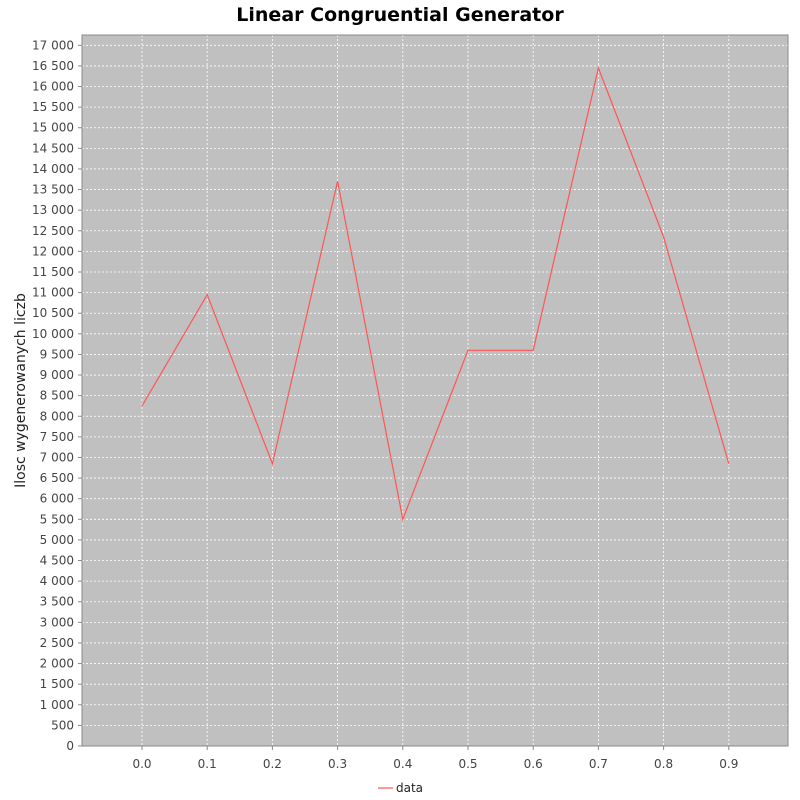 The height and width of the screenshot is (800, 800). I want to click on x-tick-label: 0.8, so click(663, 764).